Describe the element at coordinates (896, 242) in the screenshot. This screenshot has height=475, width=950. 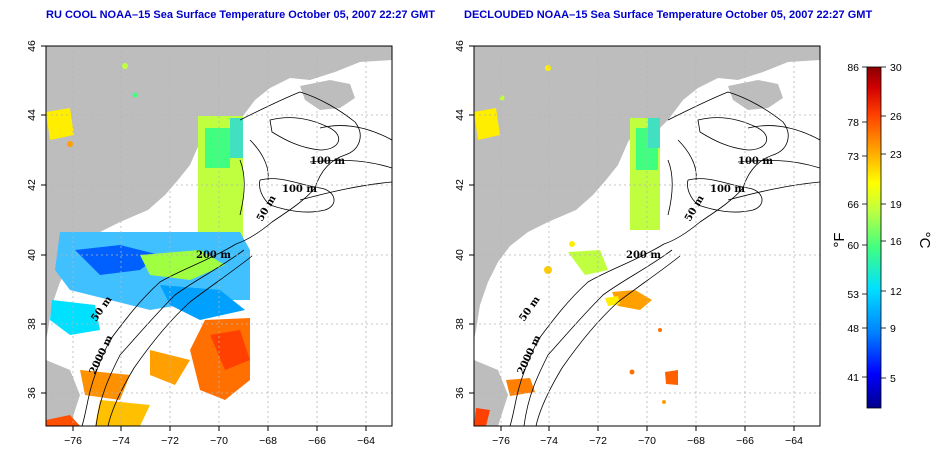
I see `cb-c-tick-4: 16` at that location.